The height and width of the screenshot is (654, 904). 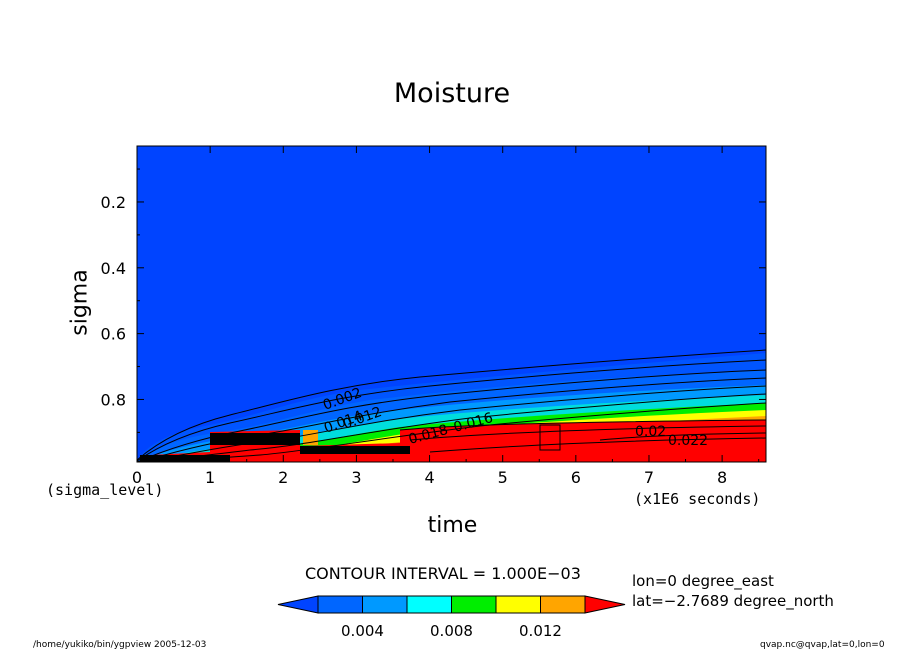 What do you see at coordinates (210, 477) in the screenshot?
I see `x-tick-label: 1` at bounding box center [210, 477].